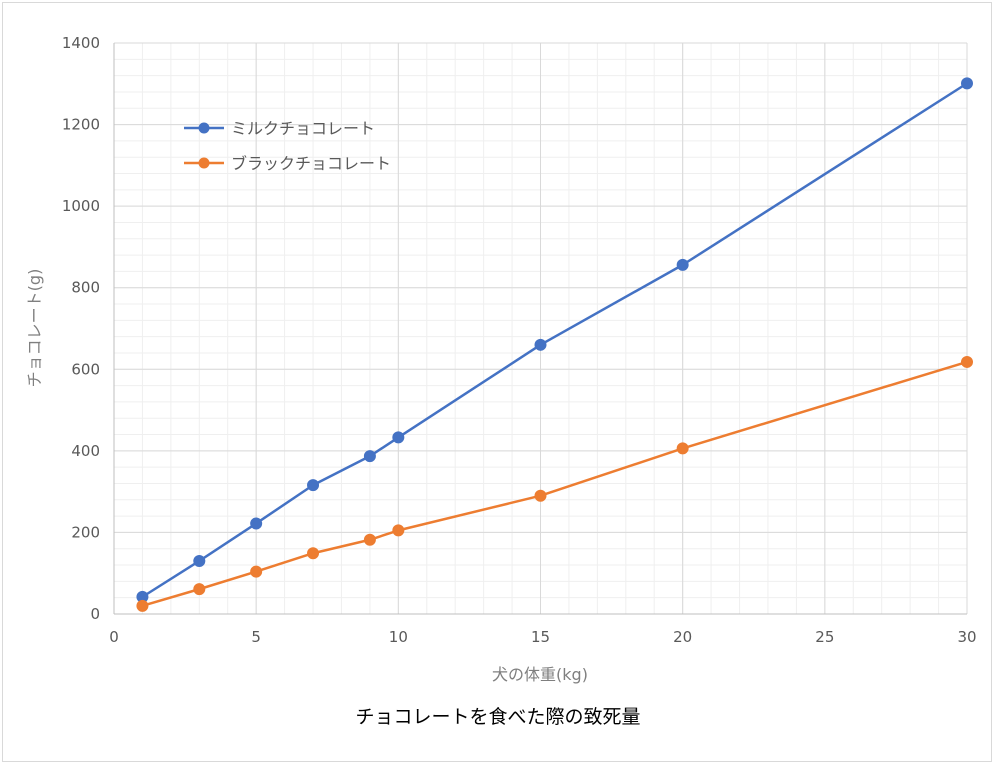 The height and width of the screenshot is (768, 996). What do you see at coordinates (498, 717) in the screenshot?
I see `chart-caption: チョコレートを食べた際の致死量` at bounding box center [498, 717].